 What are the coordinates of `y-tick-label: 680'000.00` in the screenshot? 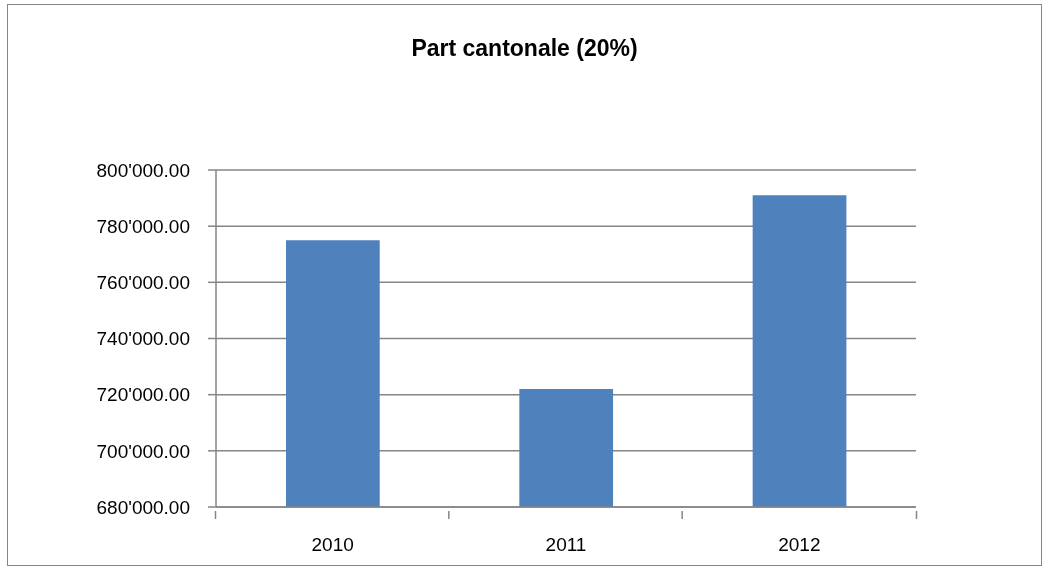 It's located at (143, 507).